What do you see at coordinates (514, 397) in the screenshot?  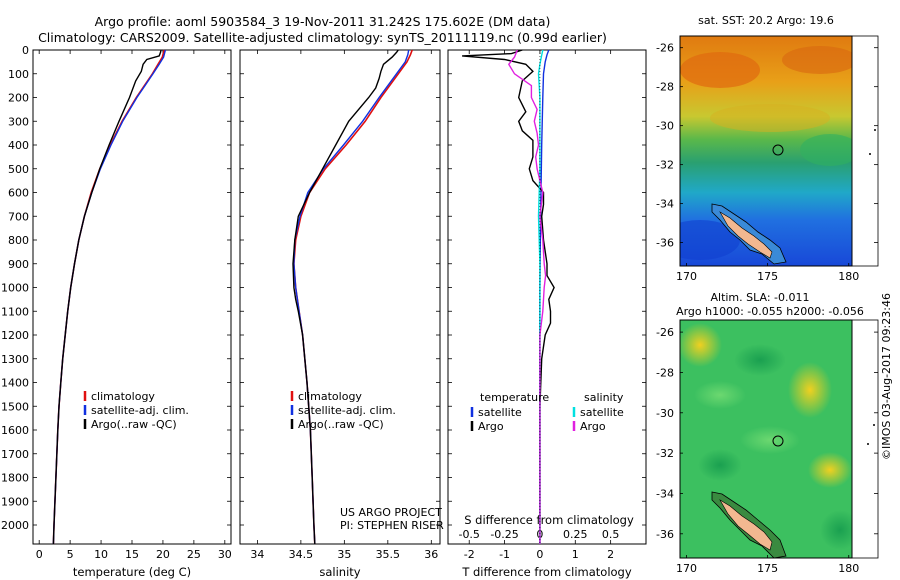 I see `legend-group-label: temperature` at bounding box center [514, 397].